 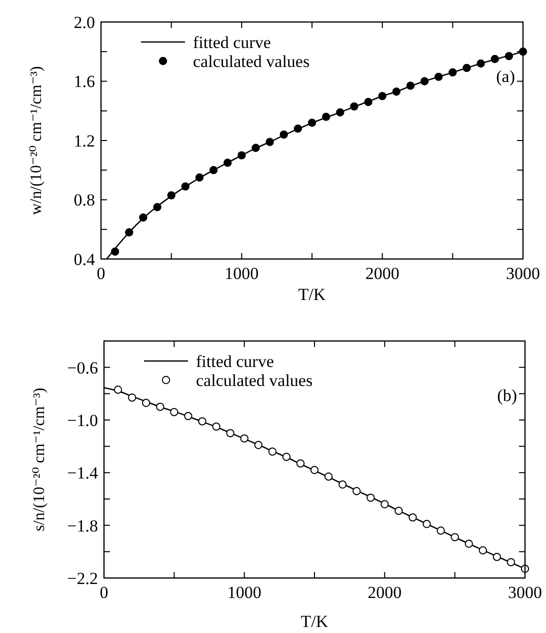 I want to click on y-tick-label: 1.6, so click(x=84, y=82).